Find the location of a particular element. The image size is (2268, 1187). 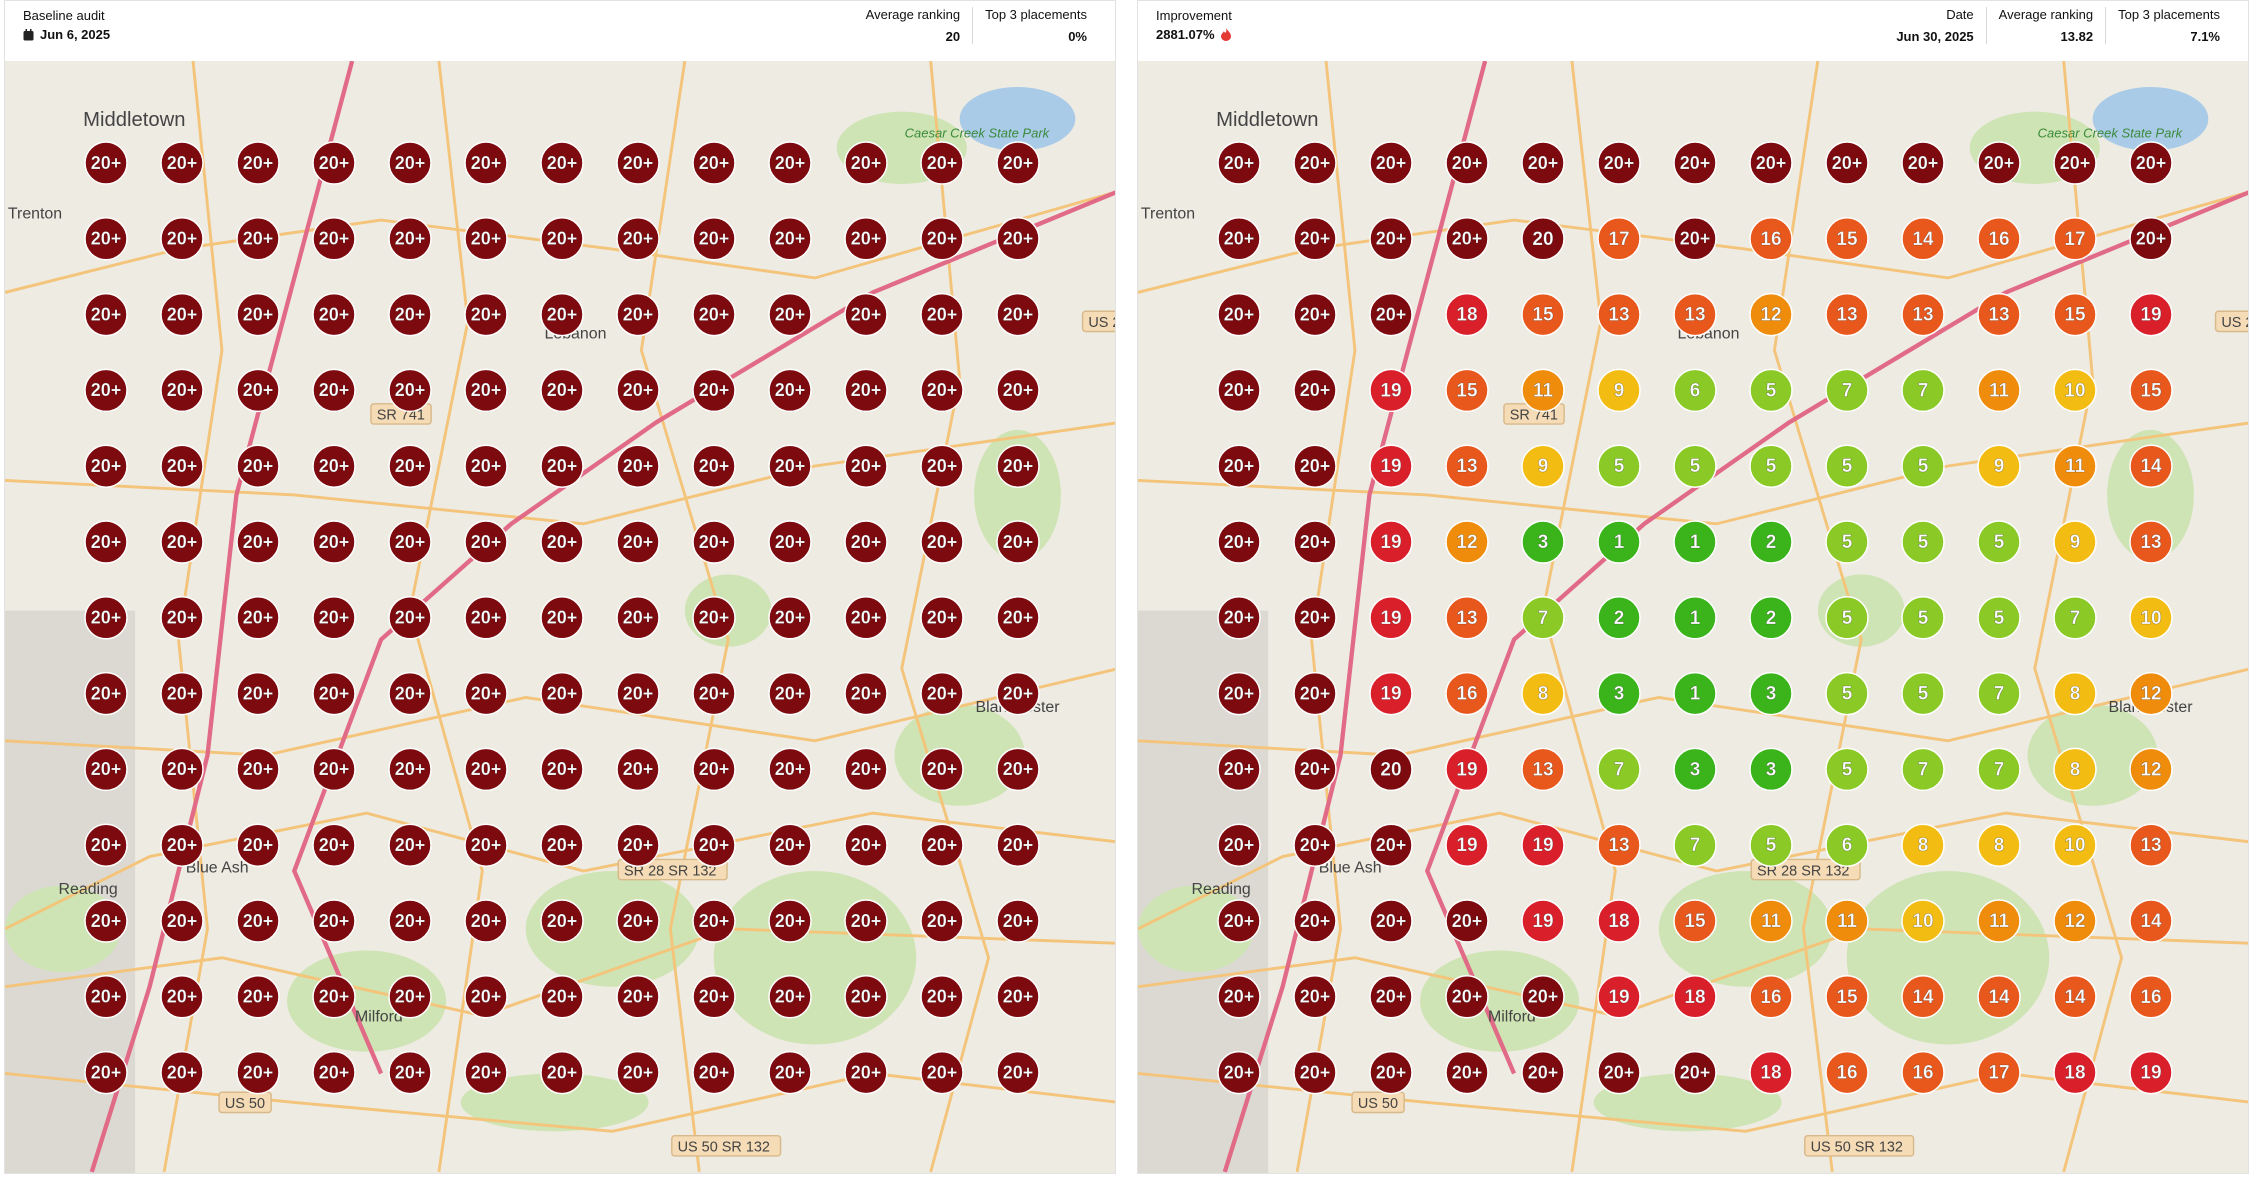

rank-label: 12 is located at coordinates (2074, 921).